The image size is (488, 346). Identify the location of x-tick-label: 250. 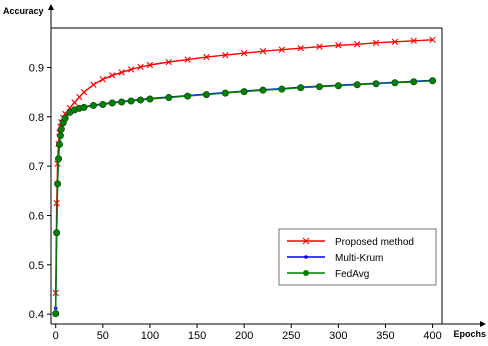
(291, 335).